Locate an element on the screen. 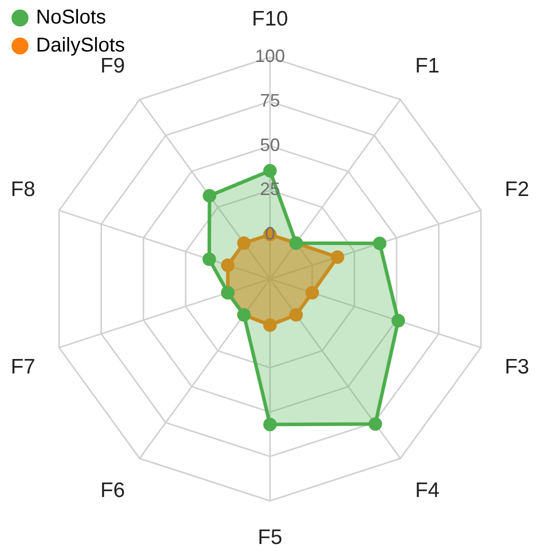  spoke-label: F3 is located at coordinates (517, 367).